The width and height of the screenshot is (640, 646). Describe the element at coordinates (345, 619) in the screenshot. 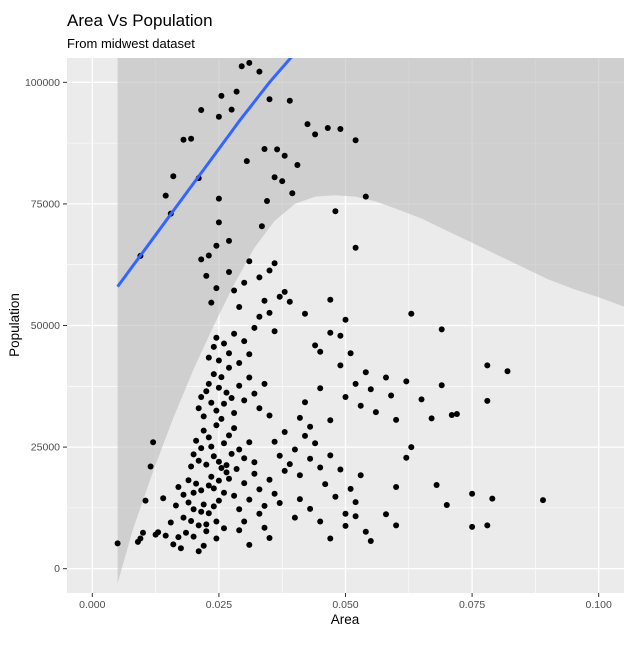

I see `x-axis-title: Area` at that location.